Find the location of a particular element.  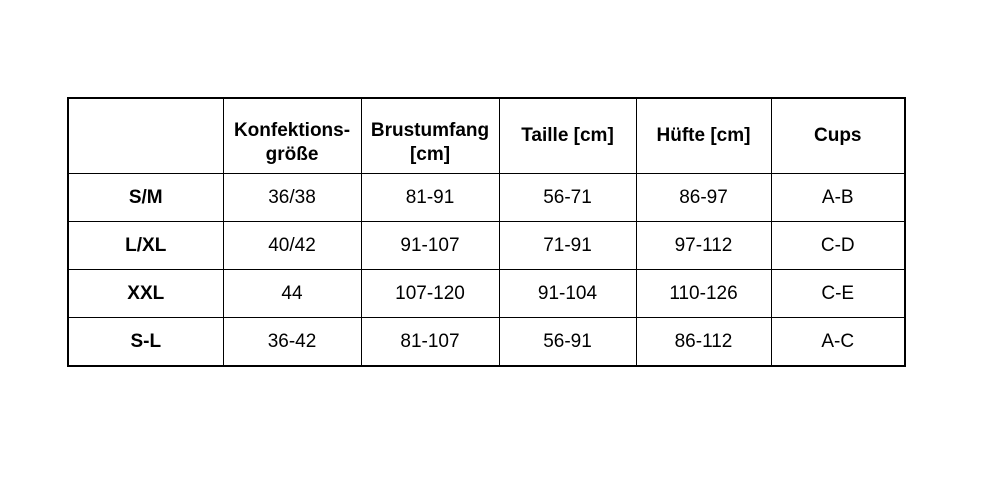

cell-brustumfang: 91-107 is located at coordinates (430, 245).